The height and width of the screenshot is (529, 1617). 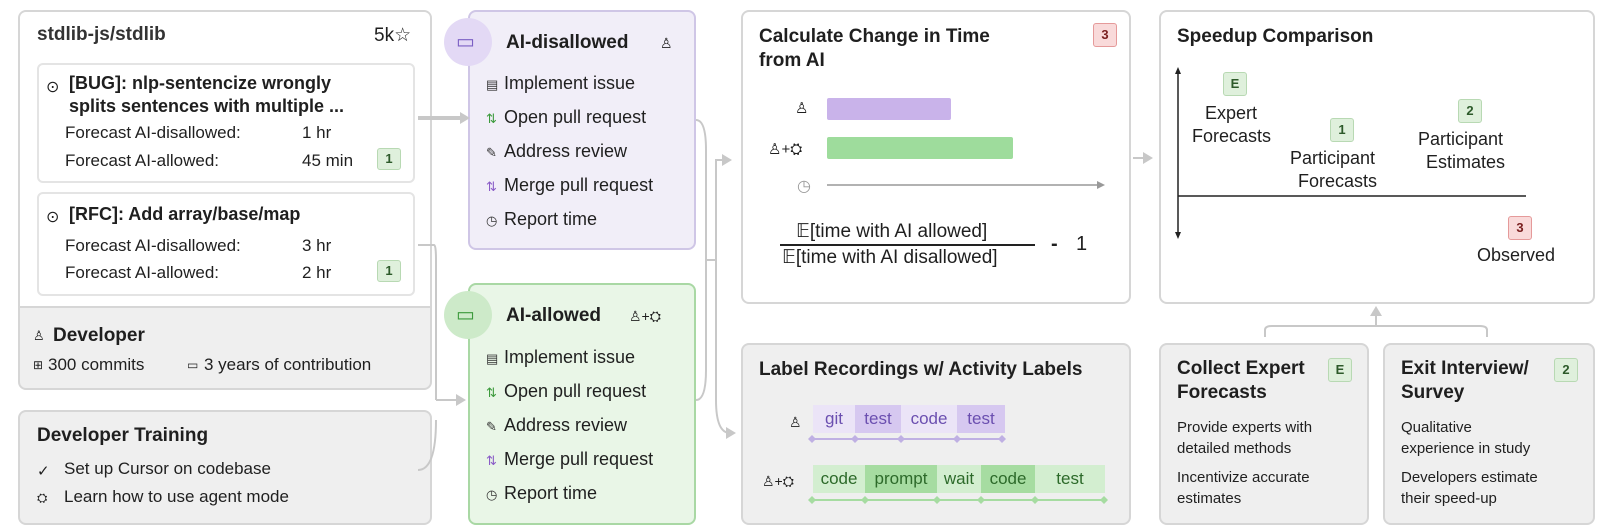 I want to click on formula-minus: -, so click(x=1054, y=244).